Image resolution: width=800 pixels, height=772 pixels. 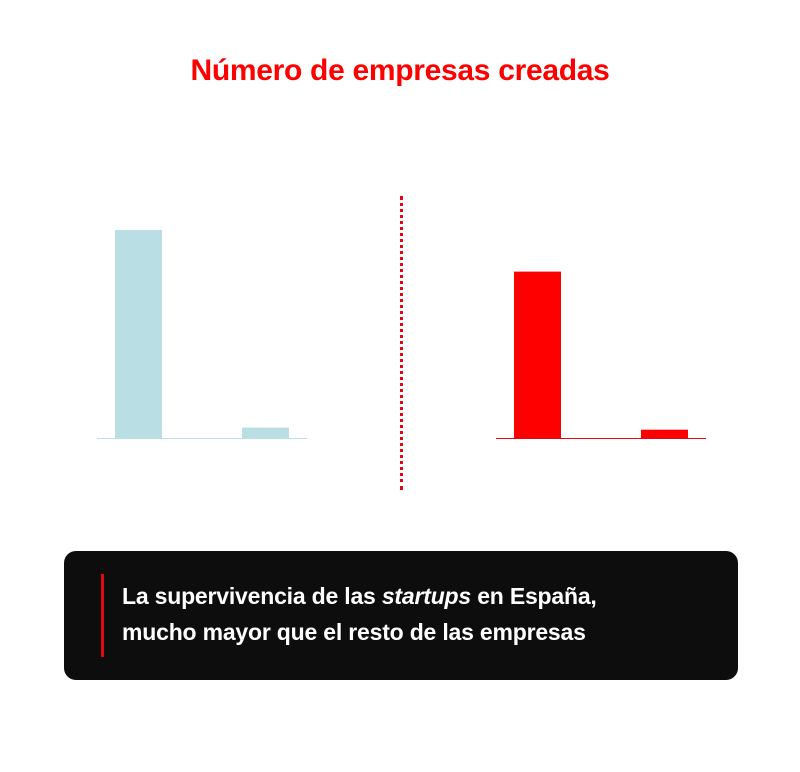 What do you see at coordinates (252, 596) in the screenshot?
I see `caption-part1: La supervivencia de las` at bounding box center [252, 596].